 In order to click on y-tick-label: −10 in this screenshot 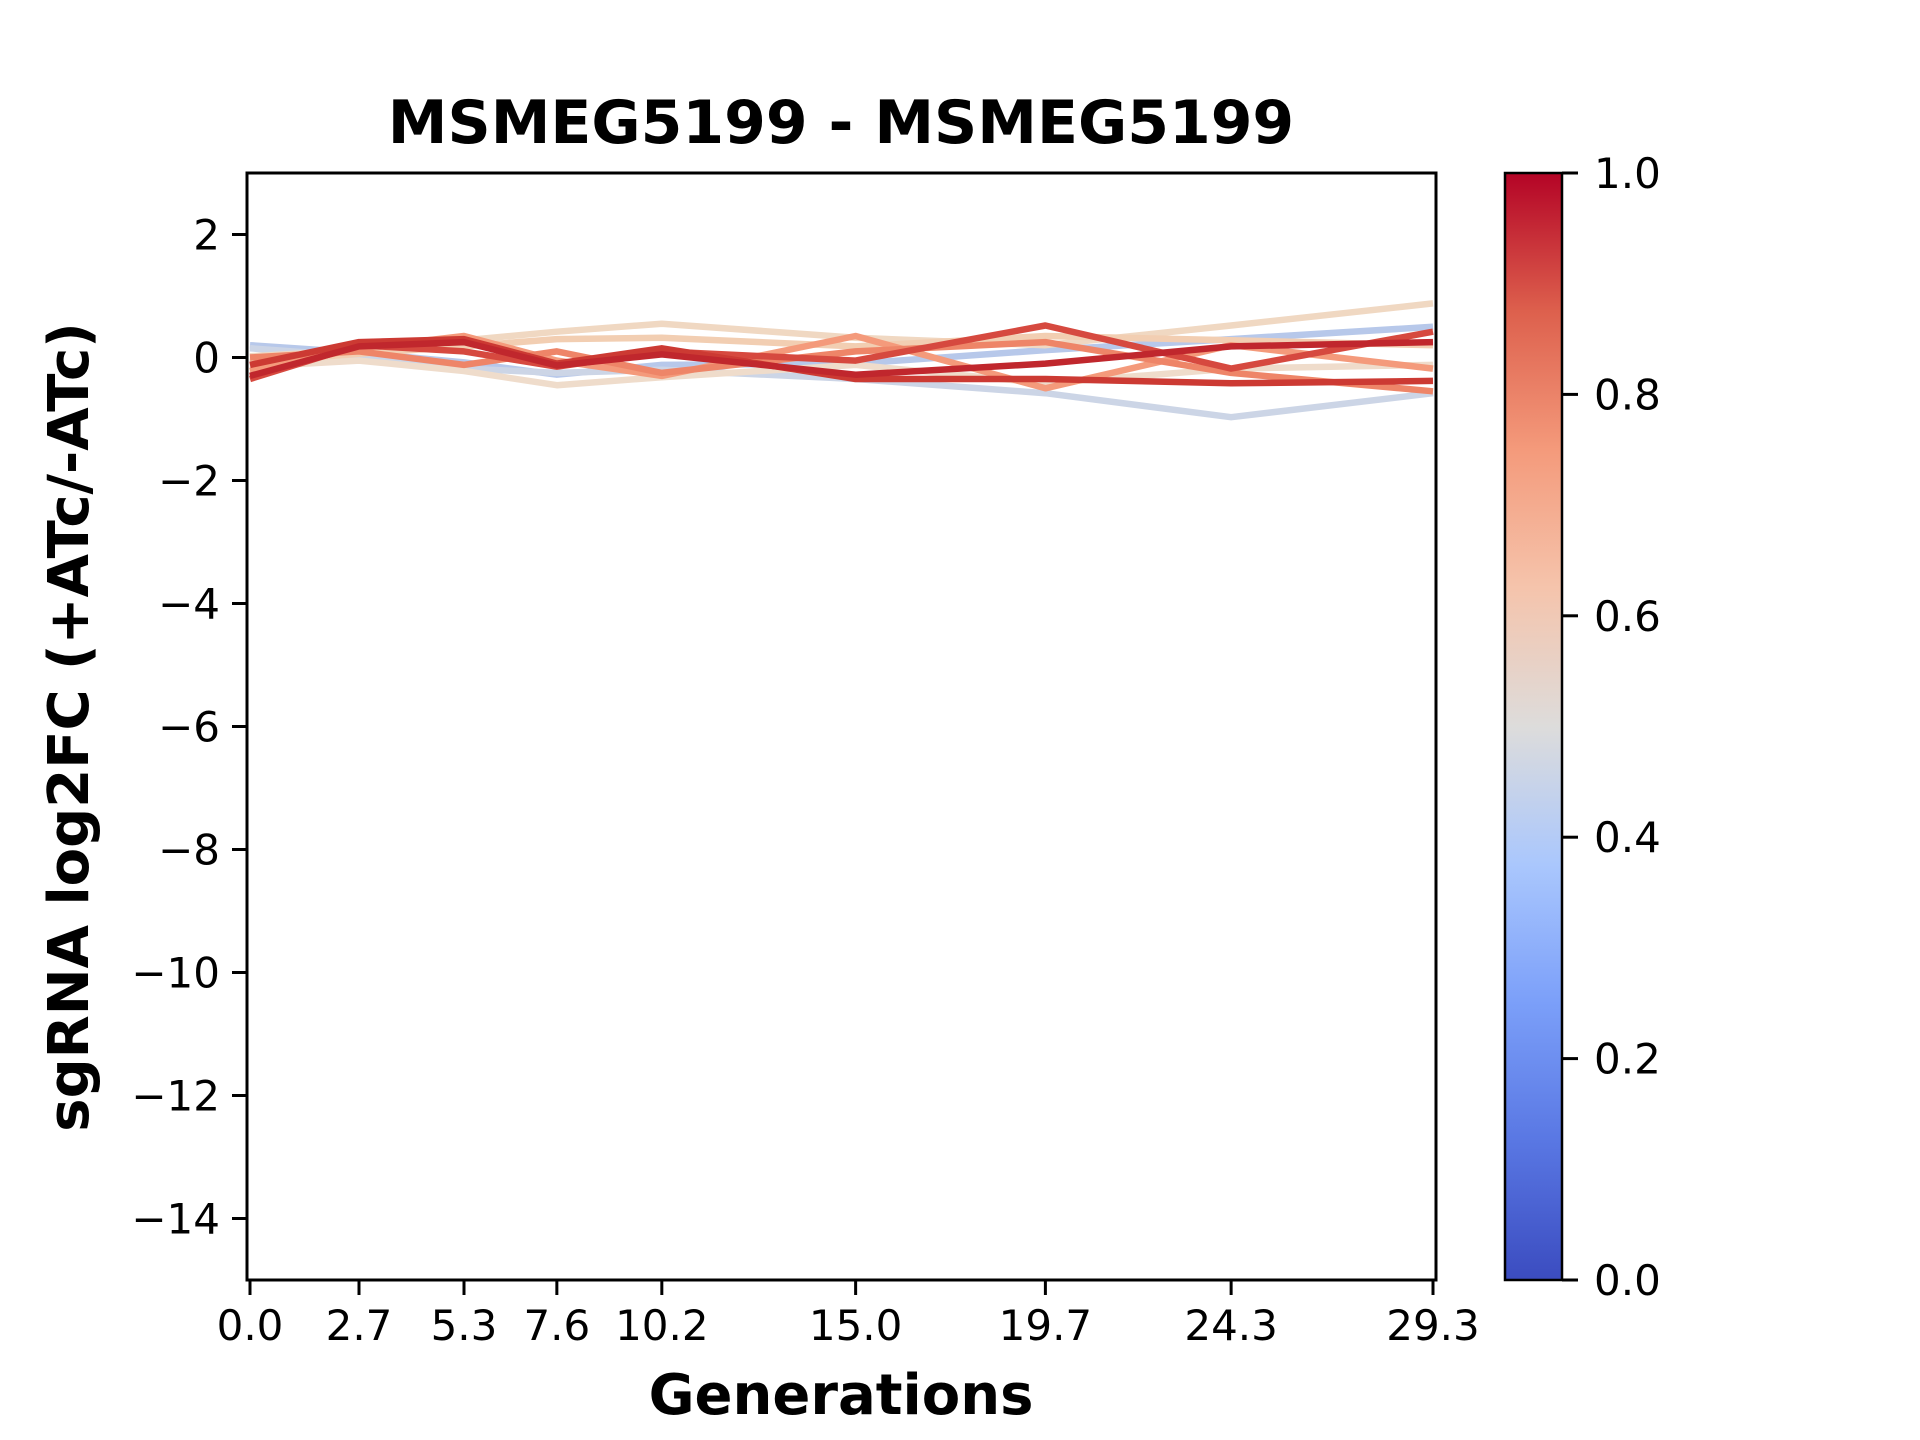, I will do `click(175, 973)`.